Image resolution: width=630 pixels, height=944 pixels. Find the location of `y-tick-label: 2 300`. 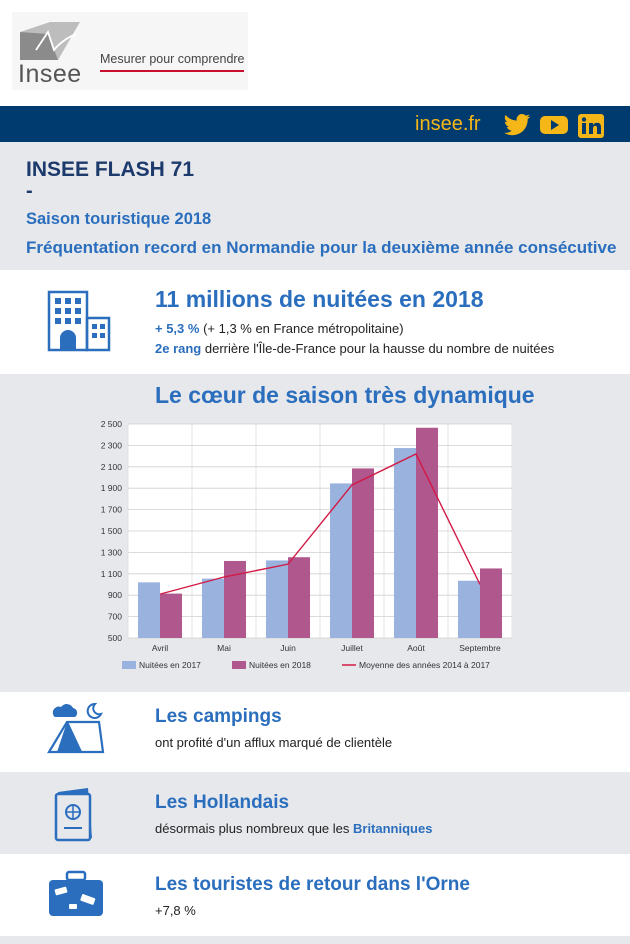

y-tick-label: 2 300 is located at coordinates (112, 445).